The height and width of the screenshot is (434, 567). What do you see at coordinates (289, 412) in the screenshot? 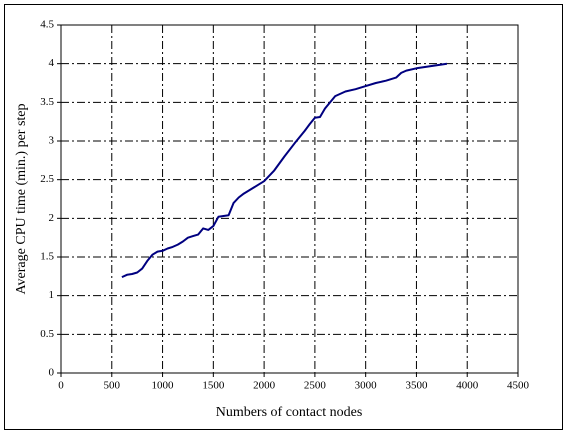
I see `x-axis-title: Numbers of contact nodes` at bounding box center [289, 412].